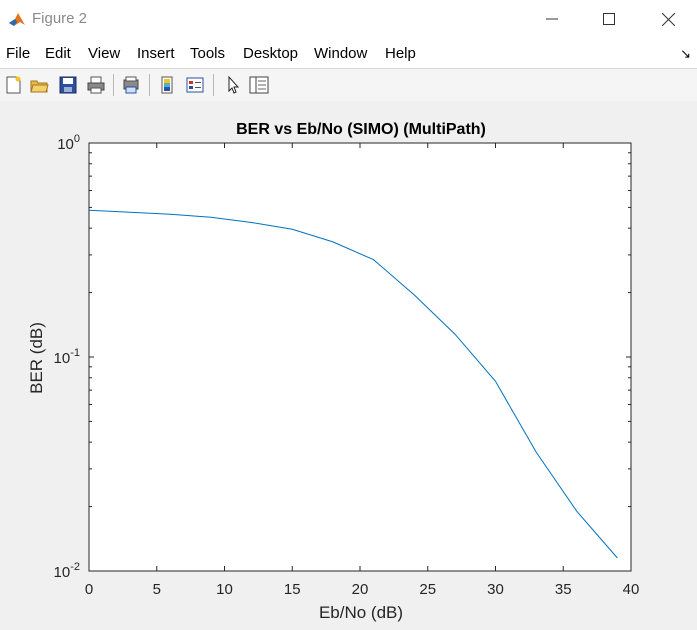 This screenshot has width=697, height=630. What do you see at coordinates (361, 612) in the screenshot?
I see `x-axis-label: Eb/No (dB)` at bounding box center [361, 612].